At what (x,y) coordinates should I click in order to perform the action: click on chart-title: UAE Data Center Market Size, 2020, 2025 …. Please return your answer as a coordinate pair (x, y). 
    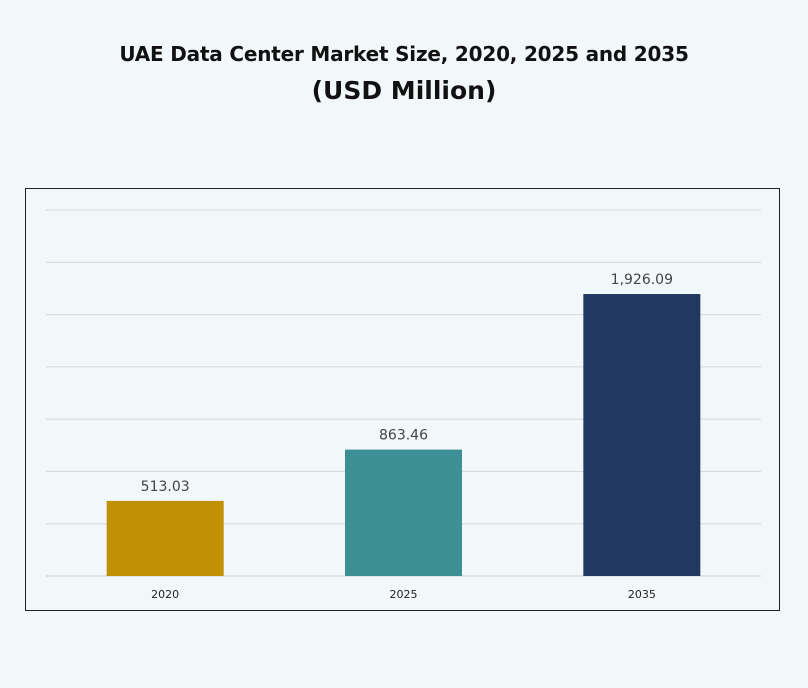
    Looking at the image, I should click on (404, 54).